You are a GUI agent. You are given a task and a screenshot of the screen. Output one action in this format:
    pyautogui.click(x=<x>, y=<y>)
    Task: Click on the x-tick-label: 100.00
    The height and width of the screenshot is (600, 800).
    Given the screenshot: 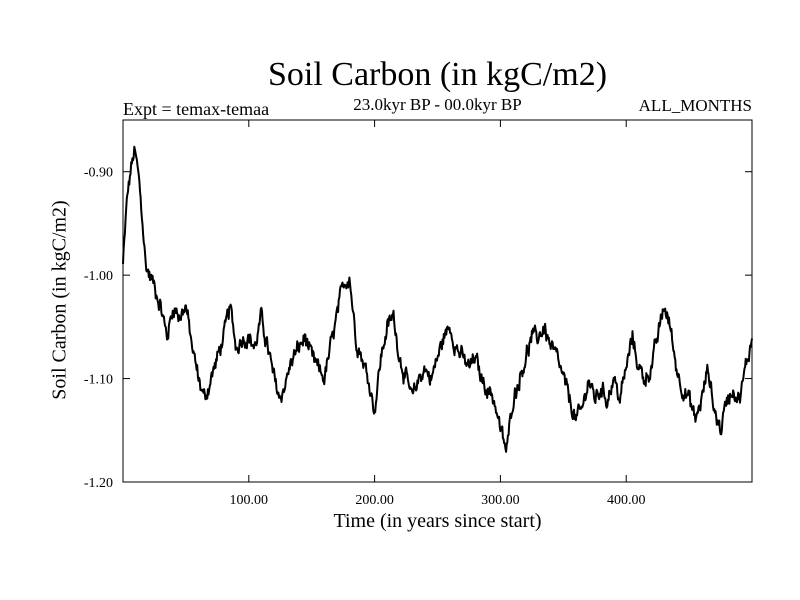 What is the action you would take?
    pyautogui.click(x=249, y=500)
    